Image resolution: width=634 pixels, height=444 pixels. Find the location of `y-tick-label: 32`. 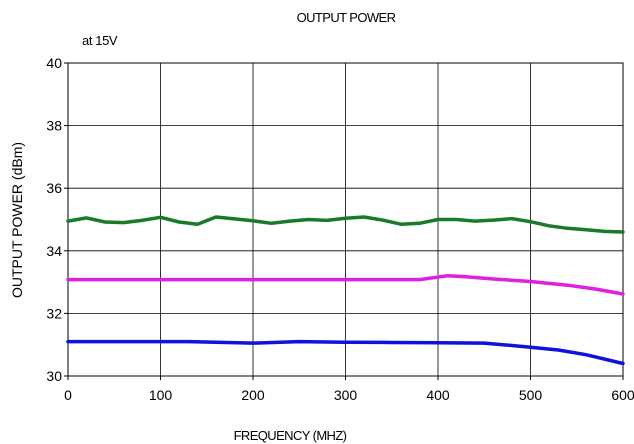

y-tick-label: 32 is located at coordinates (54, 313).